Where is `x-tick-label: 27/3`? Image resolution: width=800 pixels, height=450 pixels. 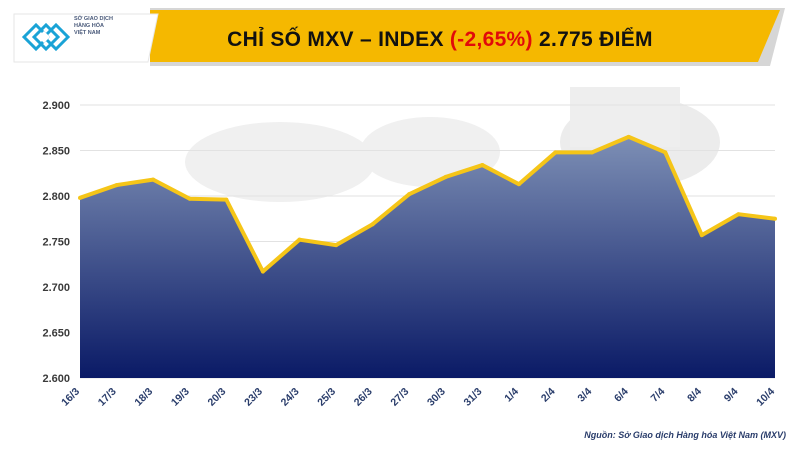
x-tick-label: 27/3 is located at coordinates (399, 397).